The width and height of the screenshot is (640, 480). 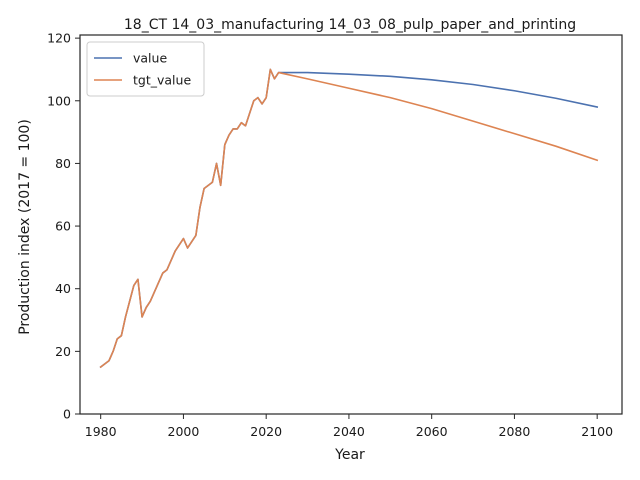 I want to click on x-axis: 1980 2000 2020 2040 2060 2080 2100, so click(x=349, y=426).